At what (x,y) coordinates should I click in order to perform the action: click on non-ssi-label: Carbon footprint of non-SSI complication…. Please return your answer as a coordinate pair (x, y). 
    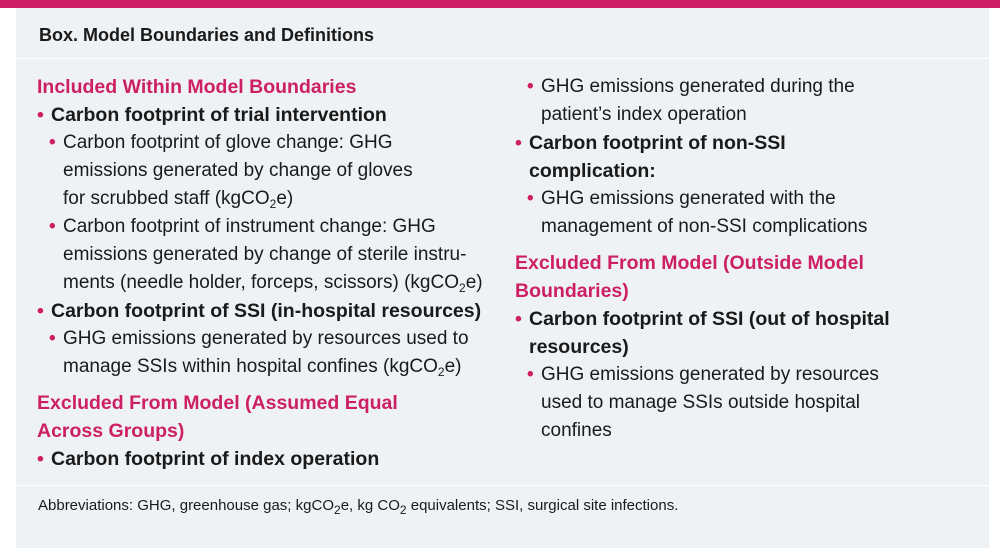
    Looking at the image, I should click on (657, 157).